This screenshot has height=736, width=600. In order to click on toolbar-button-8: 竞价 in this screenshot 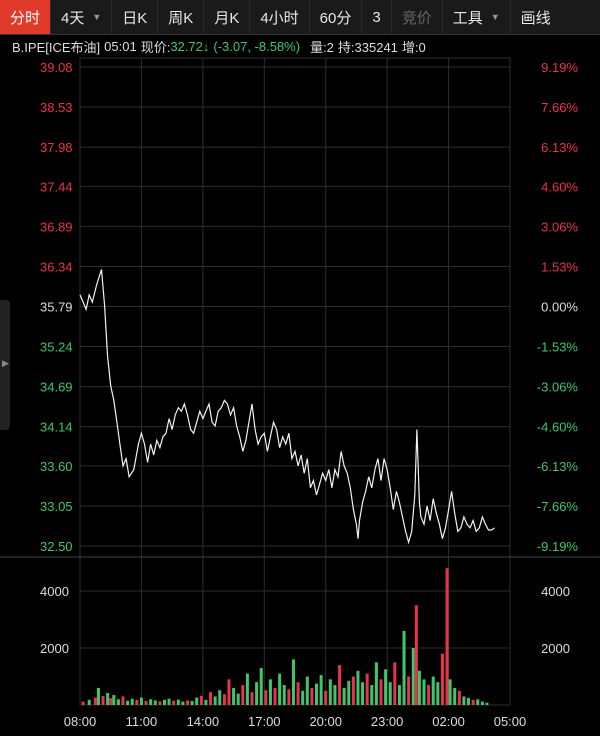, I will do `click(417, 17)`.